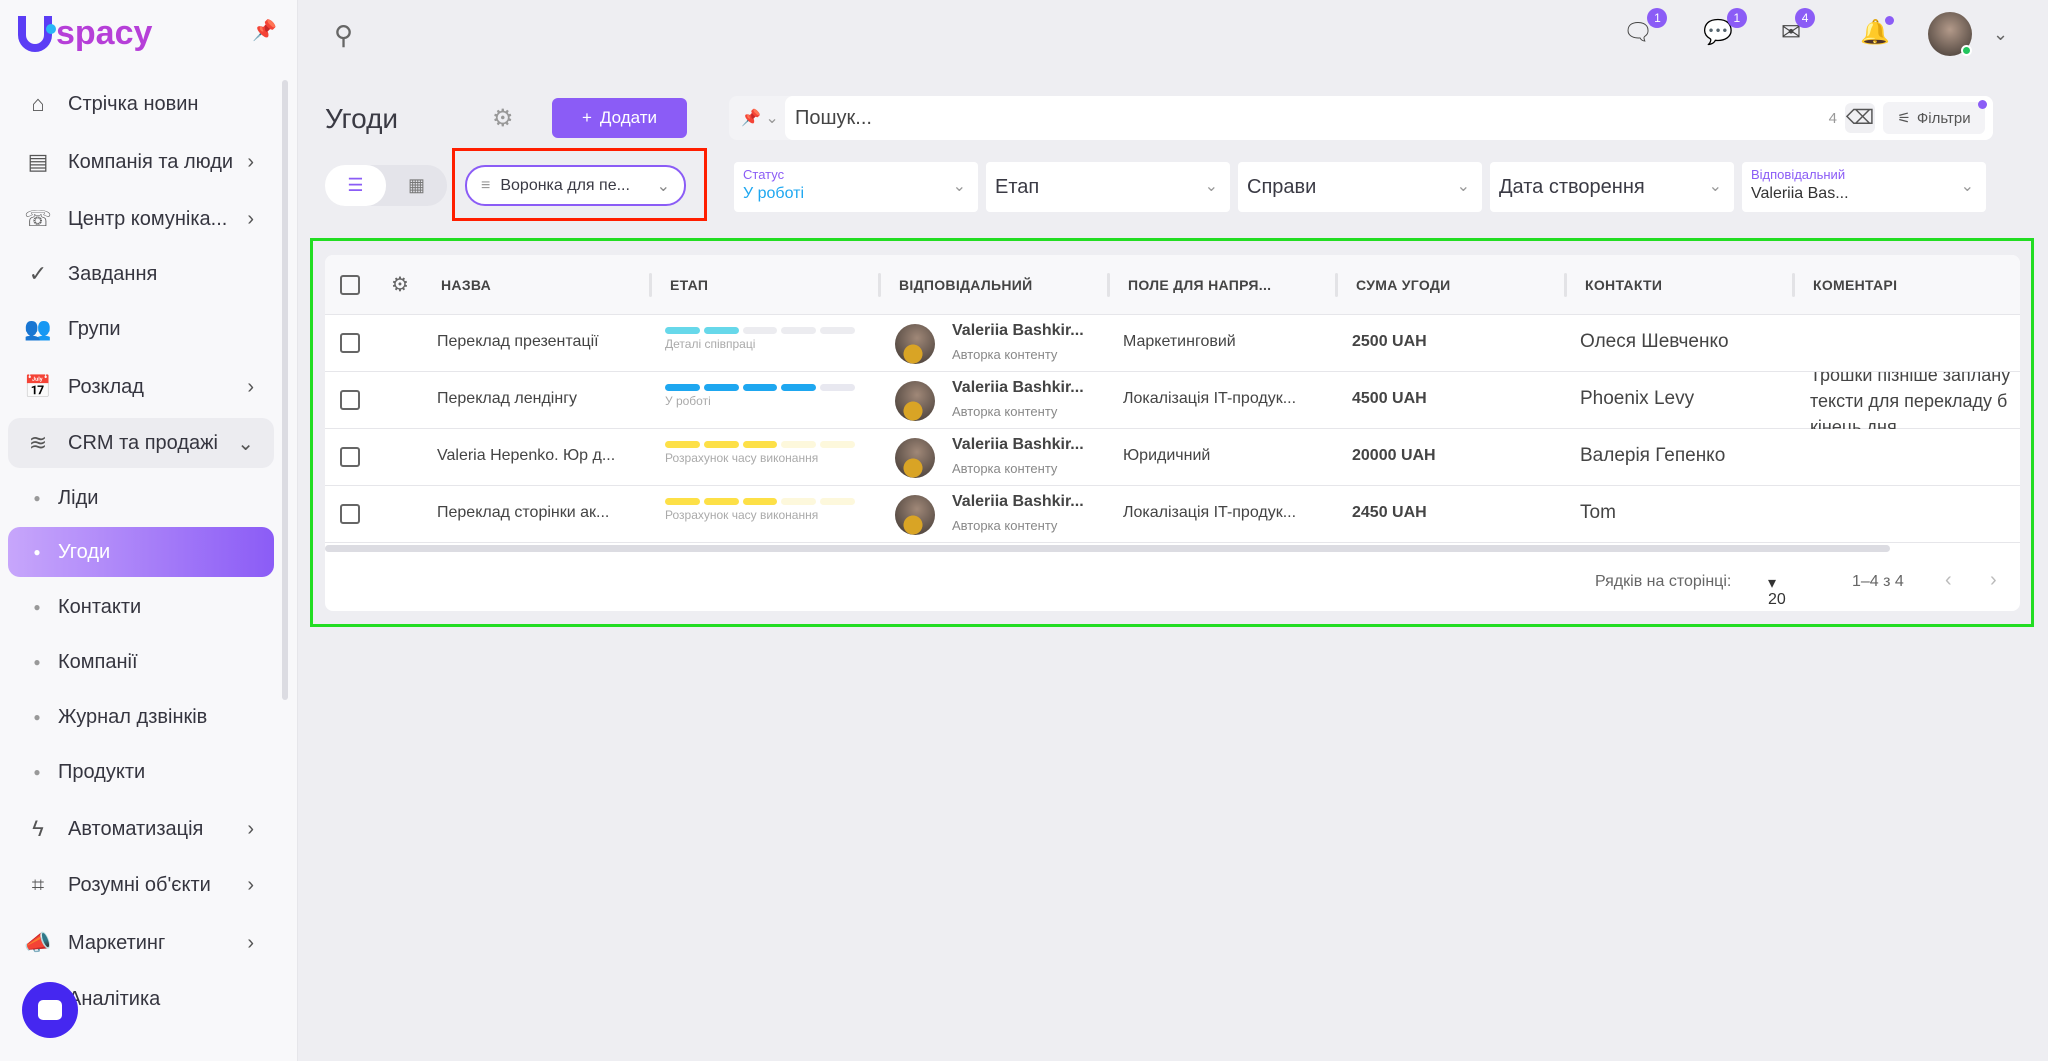  Describe the element at coordinates (141, 219) in the screenshot. I see `sidebar-item-2: ☏ Центр комуніка... ›` at that location.